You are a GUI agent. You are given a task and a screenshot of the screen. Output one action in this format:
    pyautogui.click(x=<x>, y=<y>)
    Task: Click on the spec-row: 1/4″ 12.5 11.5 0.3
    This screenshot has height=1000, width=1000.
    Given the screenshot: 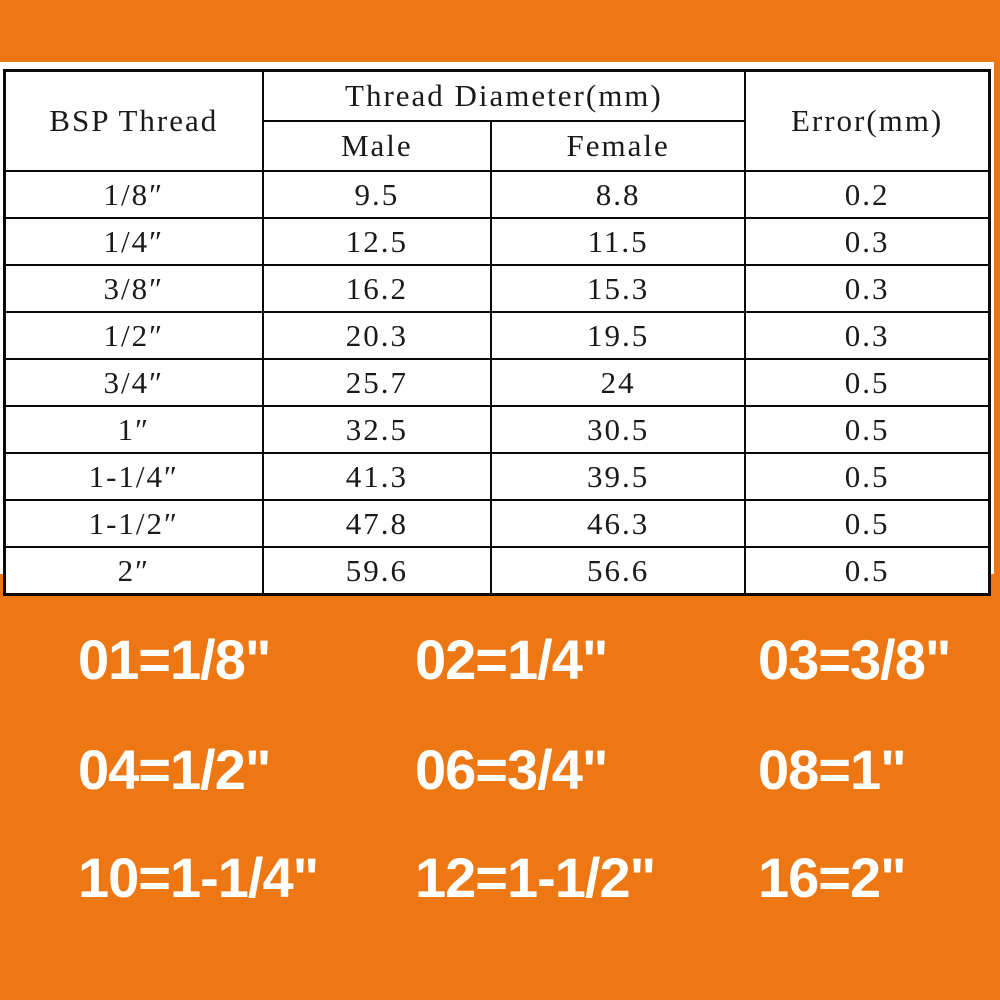 What is the action you would take?
    pyautogui.click(x=497, y=241)
    